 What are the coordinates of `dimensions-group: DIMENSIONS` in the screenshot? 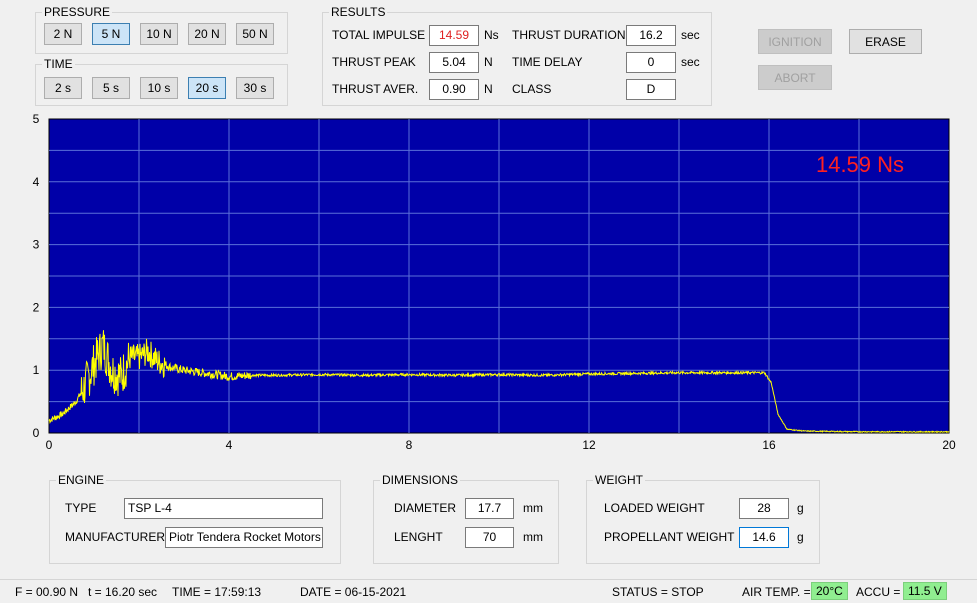 It's located at (466, 518).